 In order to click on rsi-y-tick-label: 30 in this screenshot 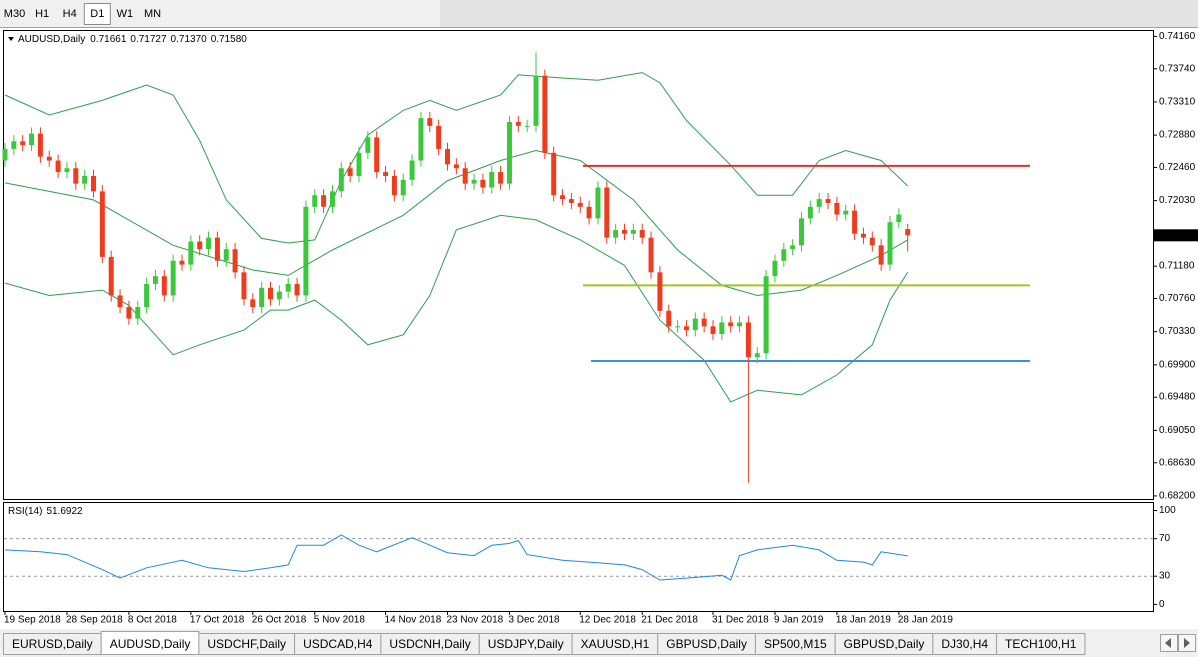, I will do `click(1165, 576)`.